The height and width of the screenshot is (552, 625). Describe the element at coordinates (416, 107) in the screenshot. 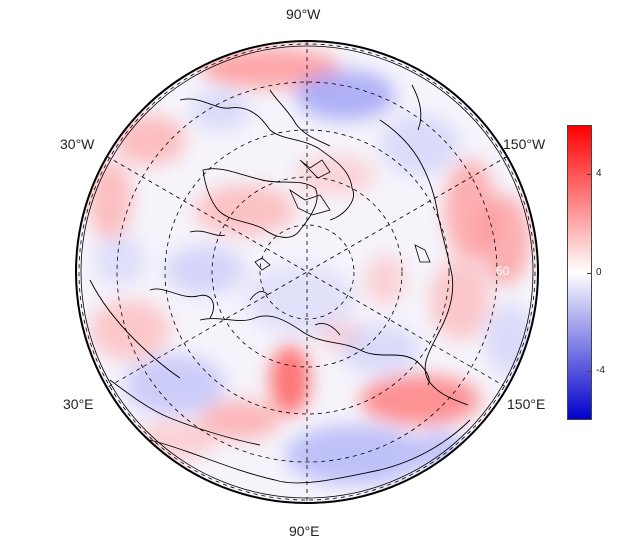

I see `alaska-west-coast` at that location.